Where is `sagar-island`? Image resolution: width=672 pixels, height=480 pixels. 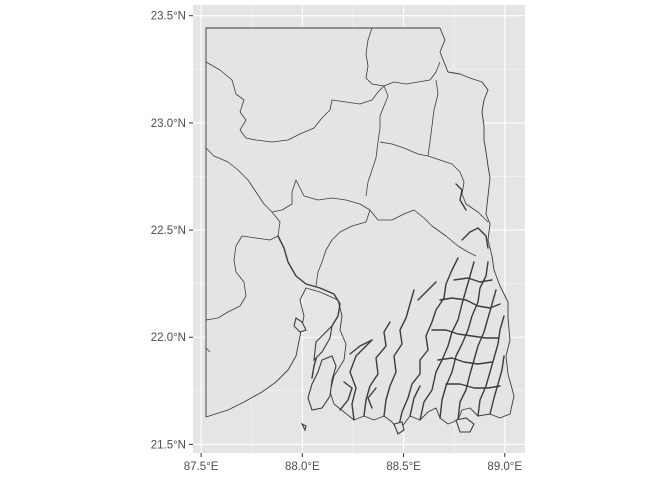
sagar-island is located at coordinates (322, 383).